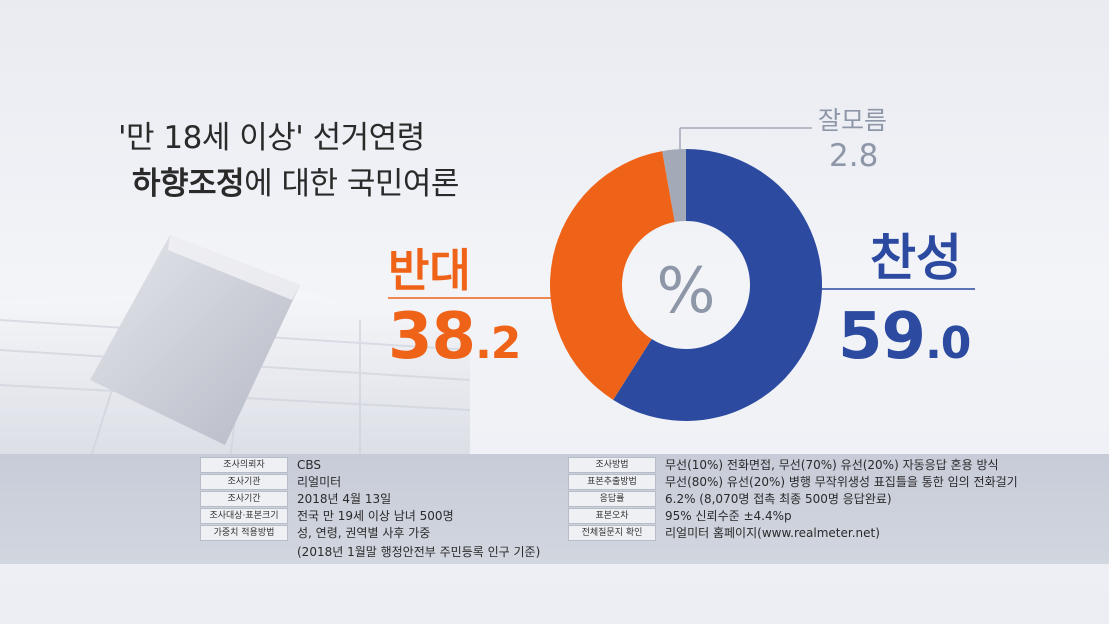 The width and height of the screenshot is (1109, 624). I want to click on info-right-value: 무선(10%) 전화면접, 무선(70%) 유선(20%) 자동응답 혼용 방식, so click(832, 465).